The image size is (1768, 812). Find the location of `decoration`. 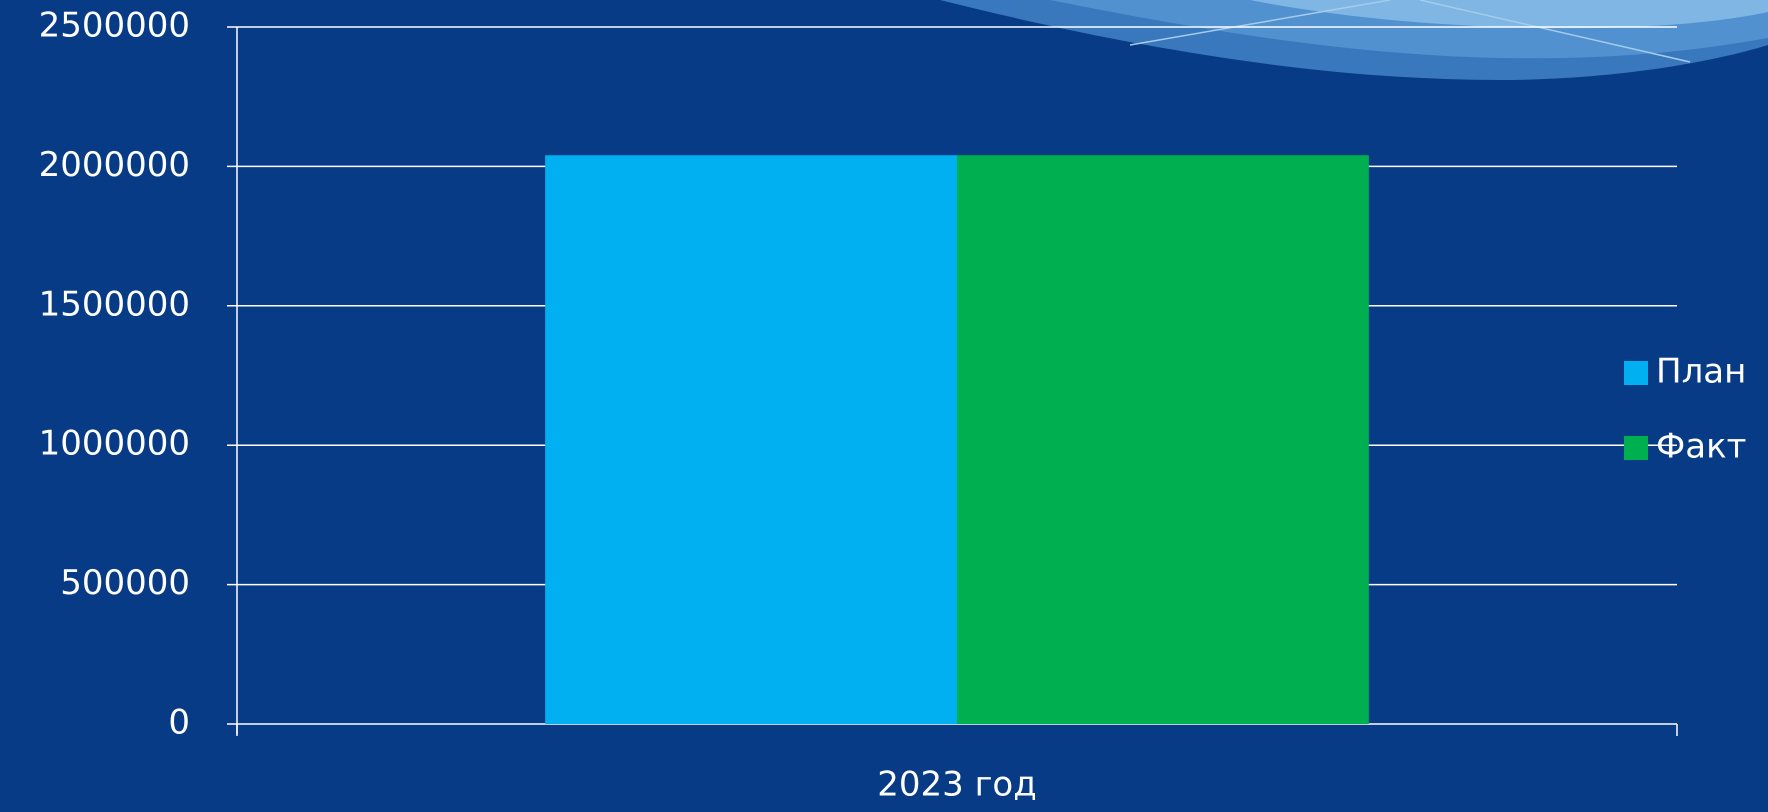

decoration is located at coordinates (1354, 40).